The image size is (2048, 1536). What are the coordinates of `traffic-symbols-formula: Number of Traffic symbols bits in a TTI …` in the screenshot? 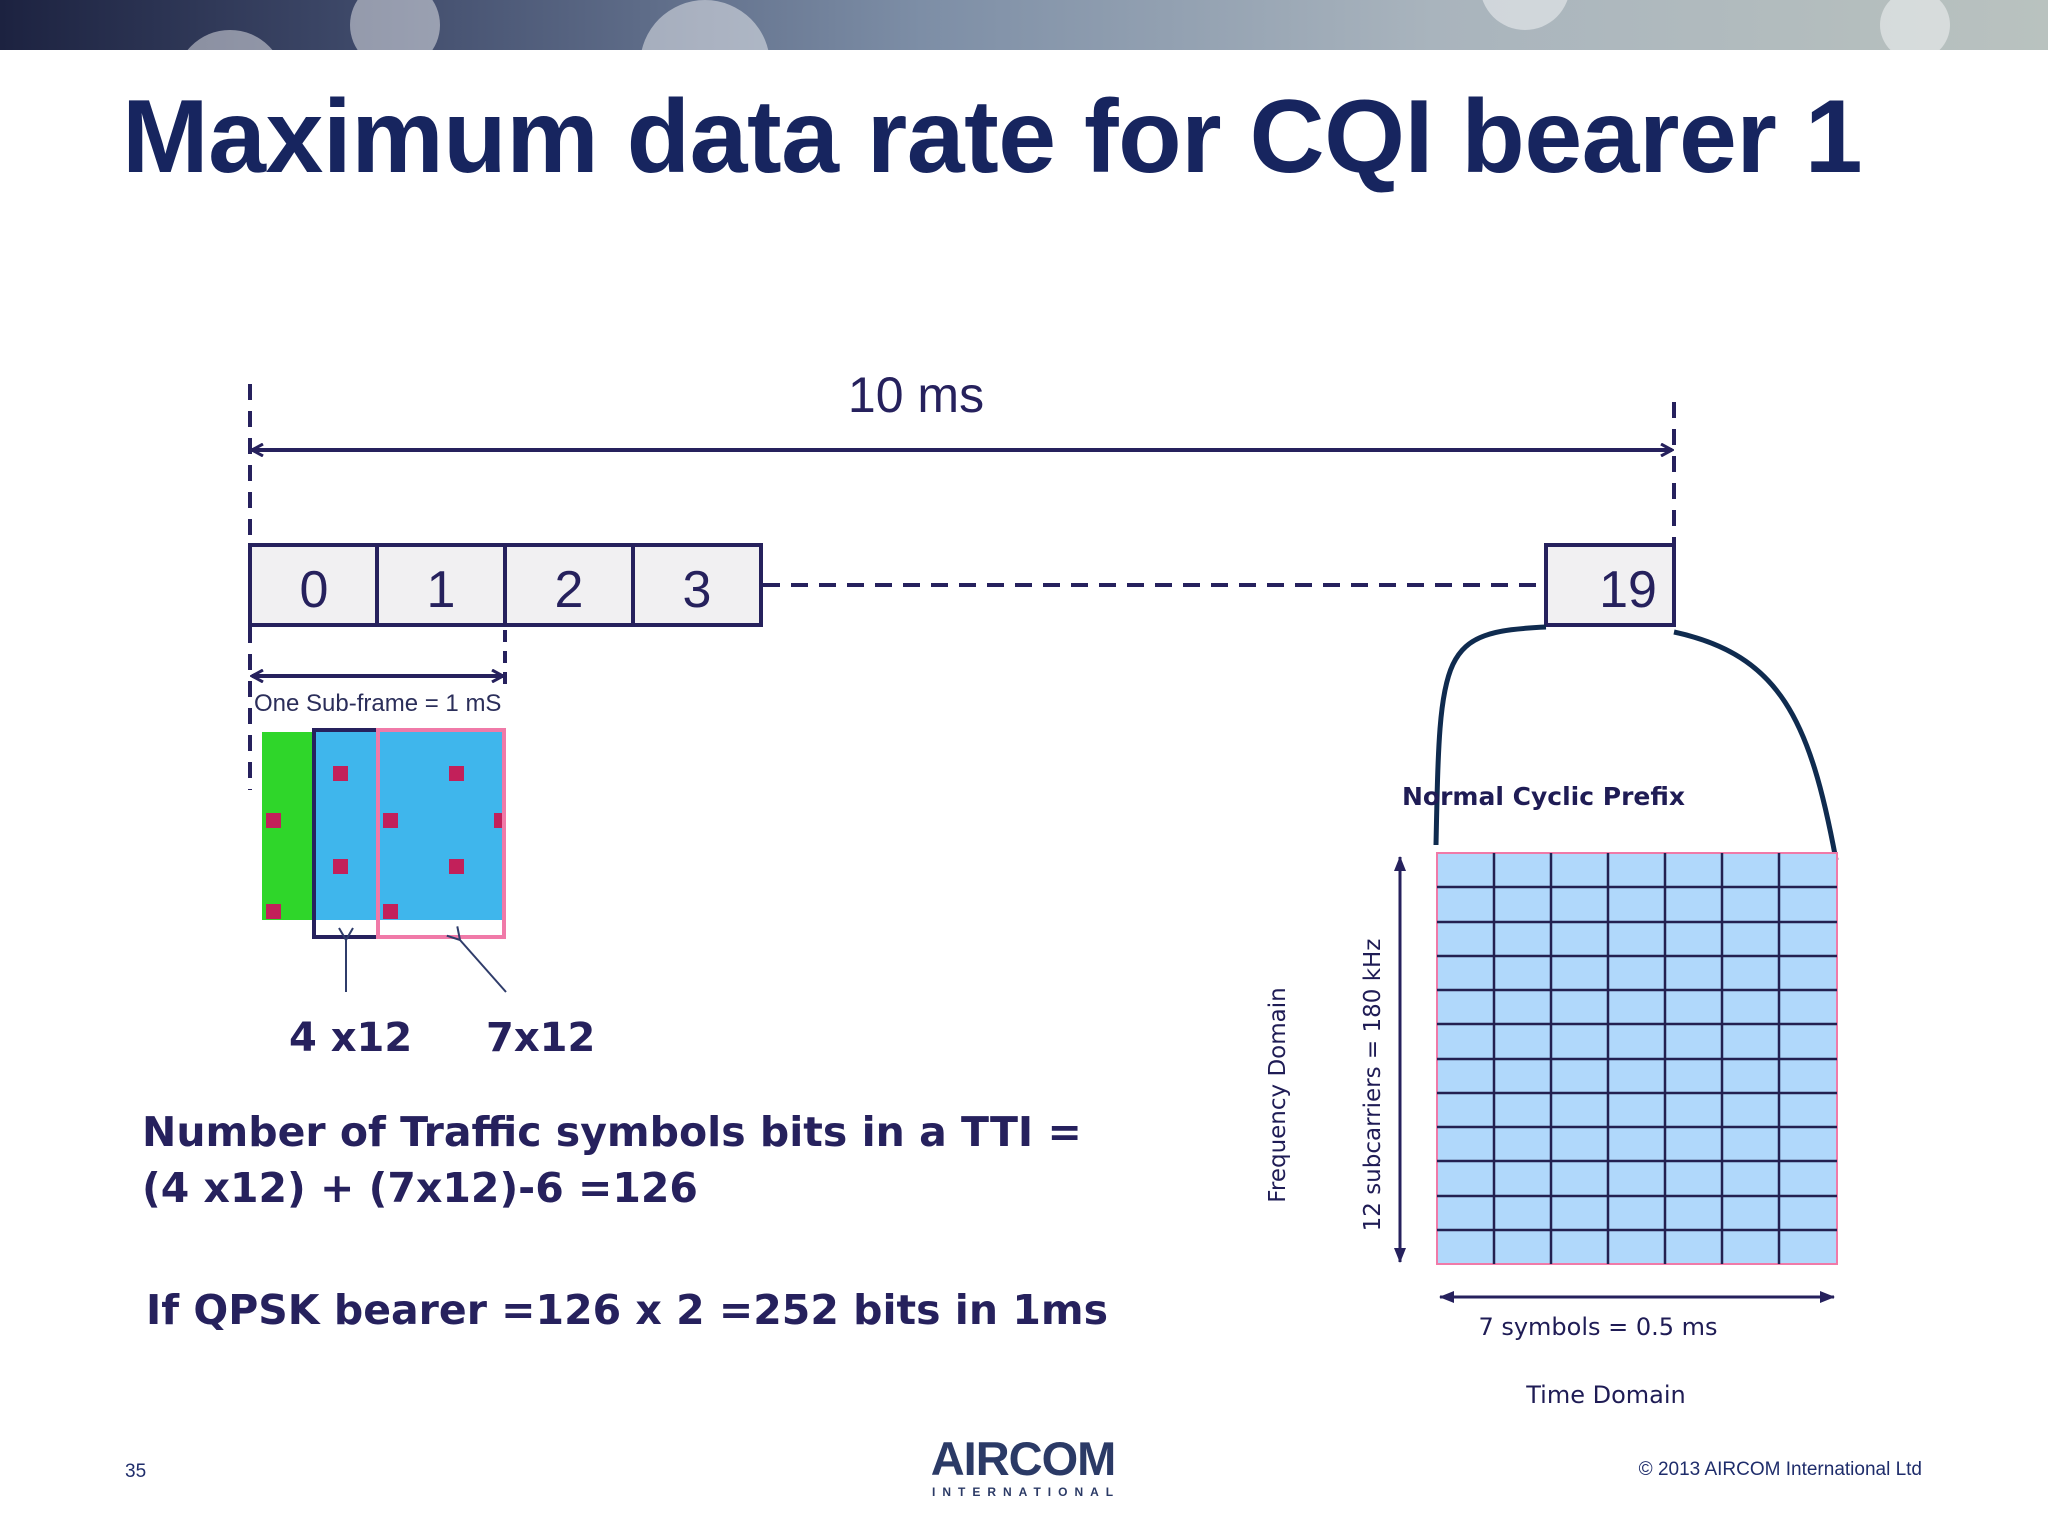 It's located at (612, 1160).